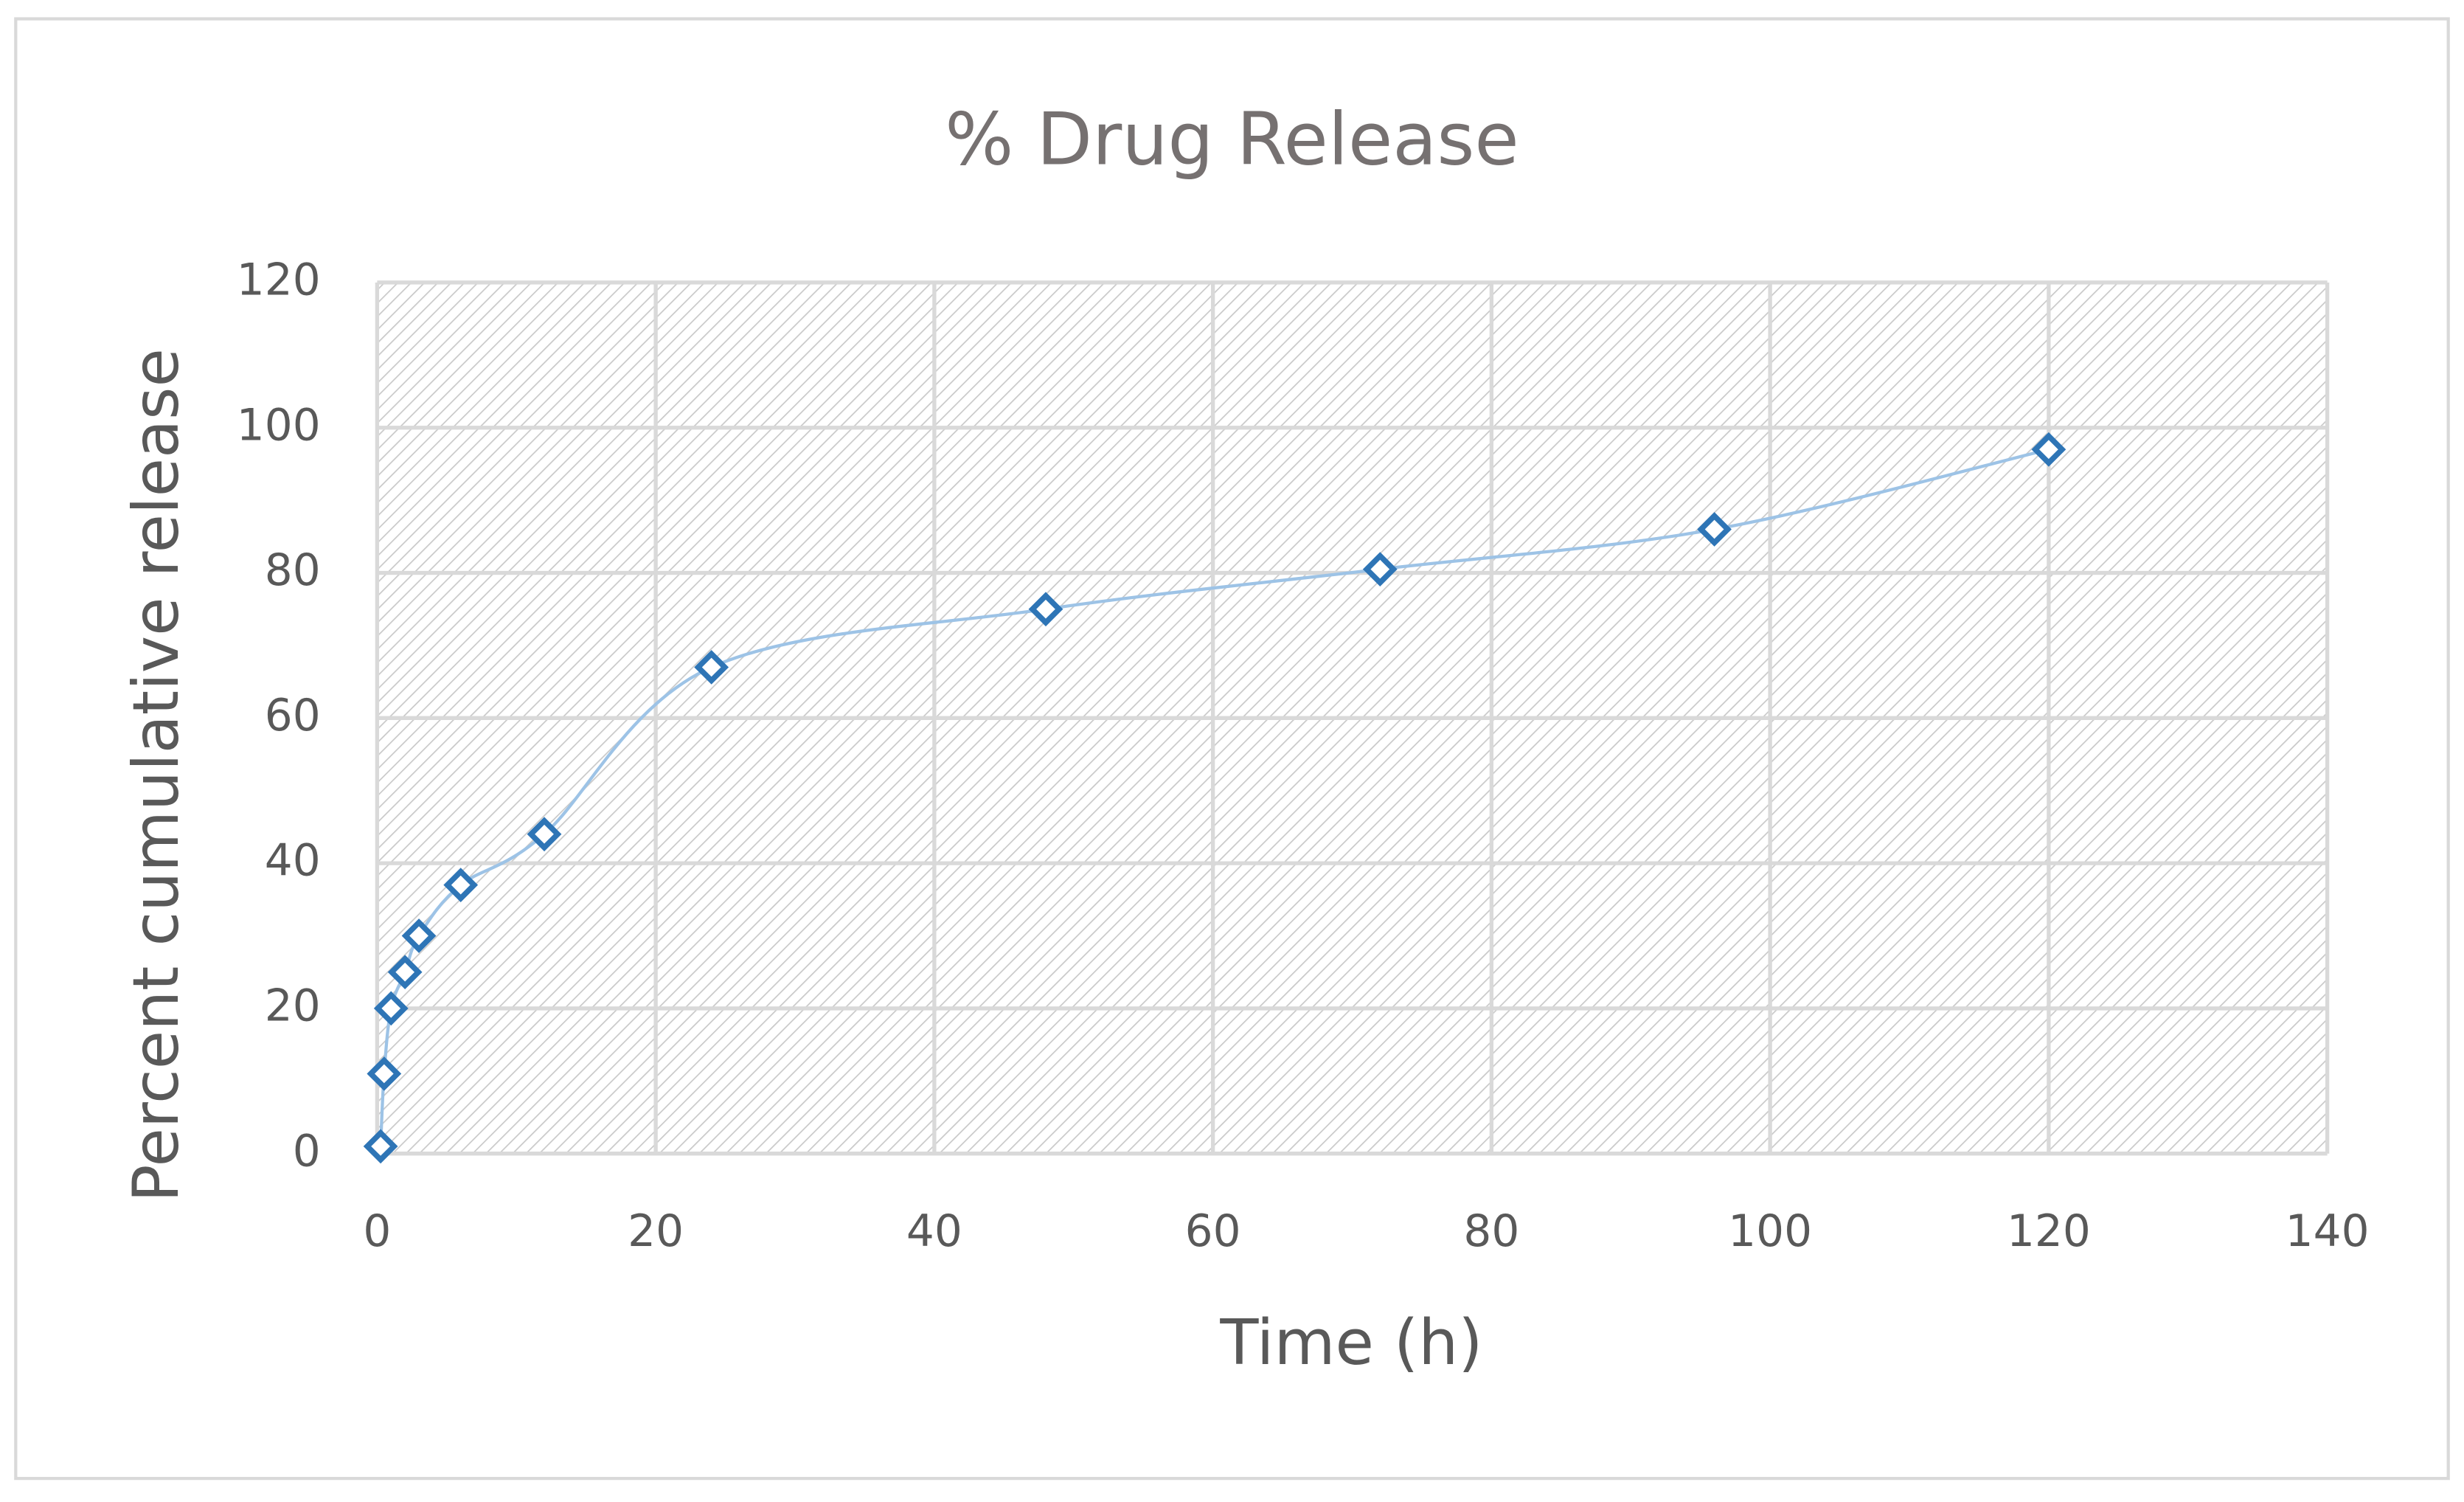 Image resolution: width=2464 pixels, height=1502 pixels. What do you see at coordinates (1351, 1343) in the screenshot?
I see `x-axis-title: Time (h)` at bounding box center [1351, 1343].